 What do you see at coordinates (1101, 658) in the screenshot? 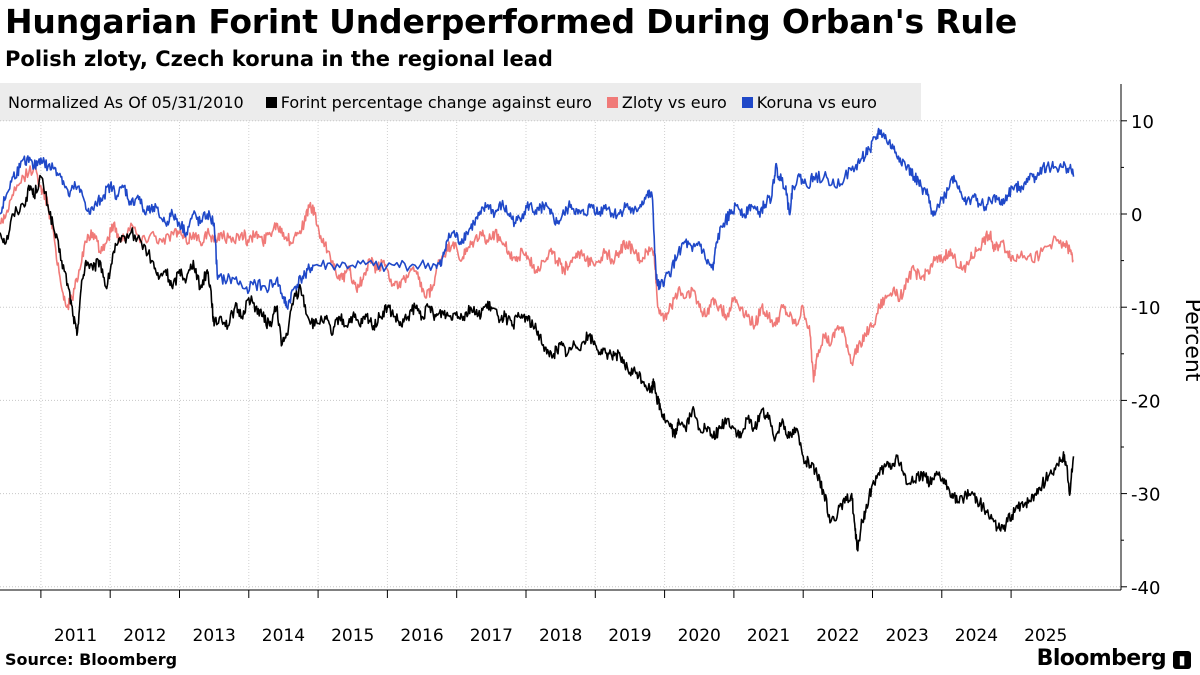
I see `bloomberg-logo: Bloomberg` at bounding box center [1101, 658].